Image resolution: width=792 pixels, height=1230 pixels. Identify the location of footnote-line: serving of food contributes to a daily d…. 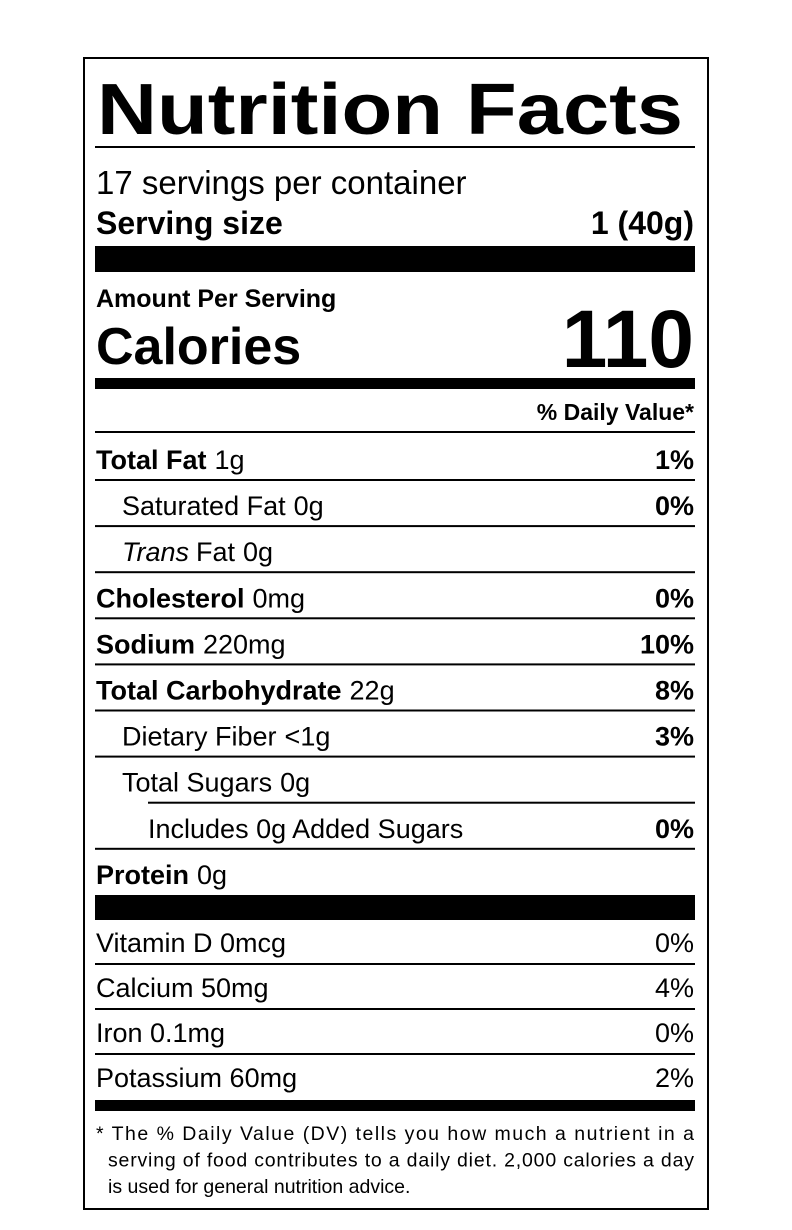
(401, 1161).